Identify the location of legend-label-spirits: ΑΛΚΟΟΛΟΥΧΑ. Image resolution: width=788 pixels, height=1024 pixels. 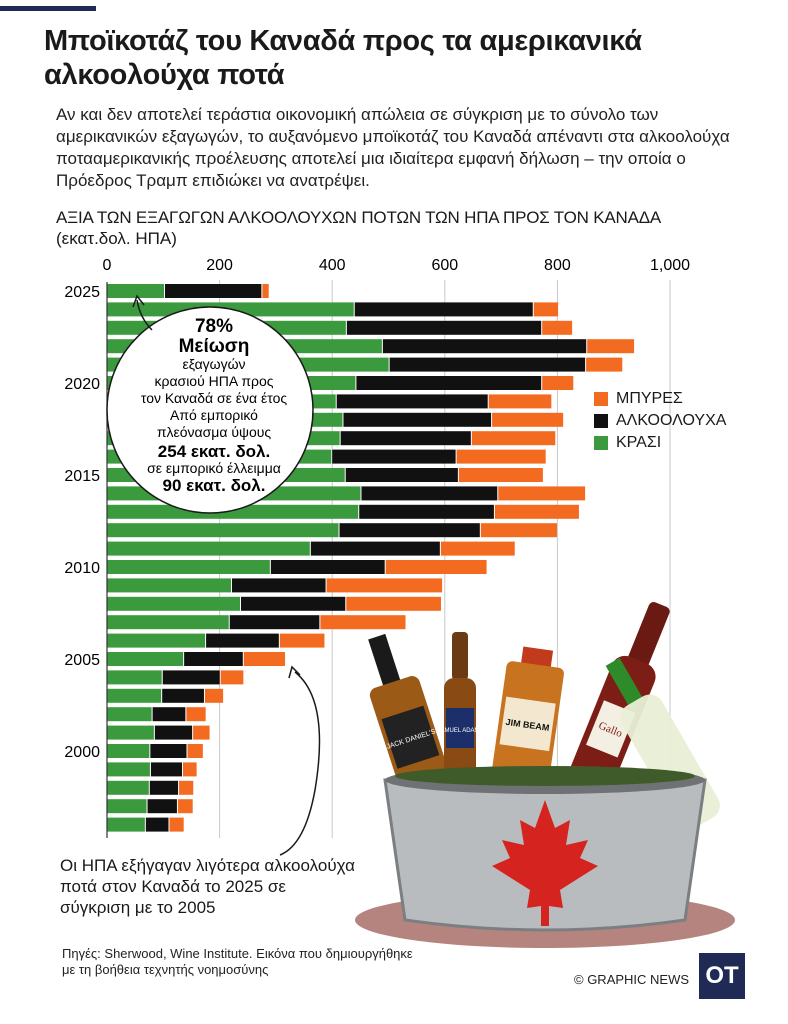
(671, 420).